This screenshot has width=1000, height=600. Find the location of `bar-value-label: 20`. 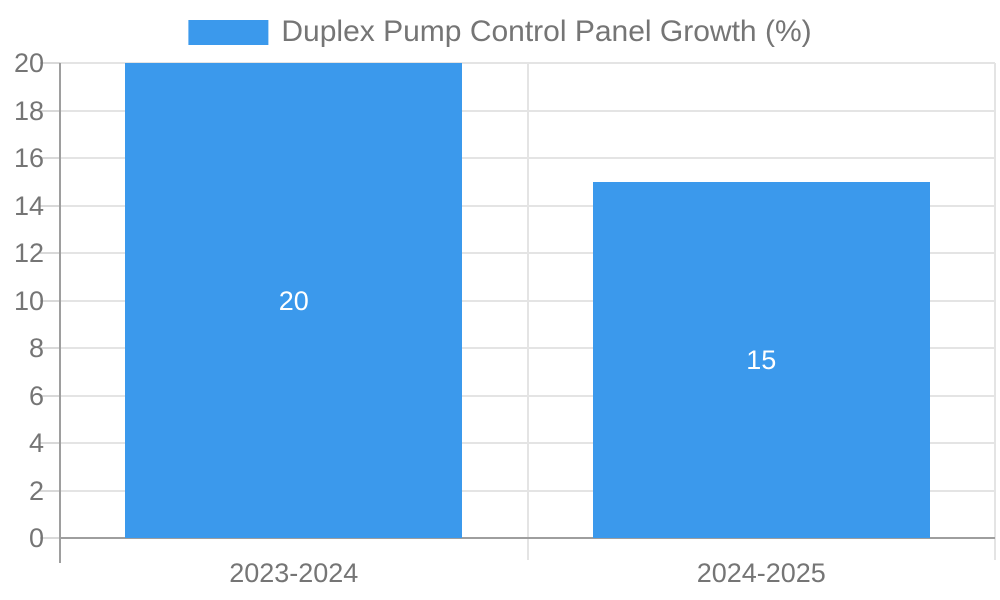

bar-value-label: 20 is located at coordinates (293, 300).